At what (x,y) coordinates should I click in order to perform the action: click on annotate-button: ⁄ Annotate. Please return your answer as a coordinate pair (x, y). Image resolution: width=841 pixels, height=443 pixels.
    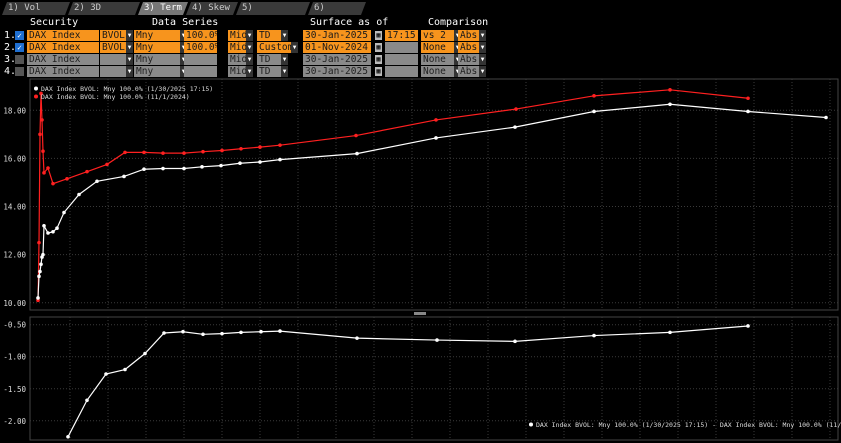
    Looking at the image, I should click on (437, 84).